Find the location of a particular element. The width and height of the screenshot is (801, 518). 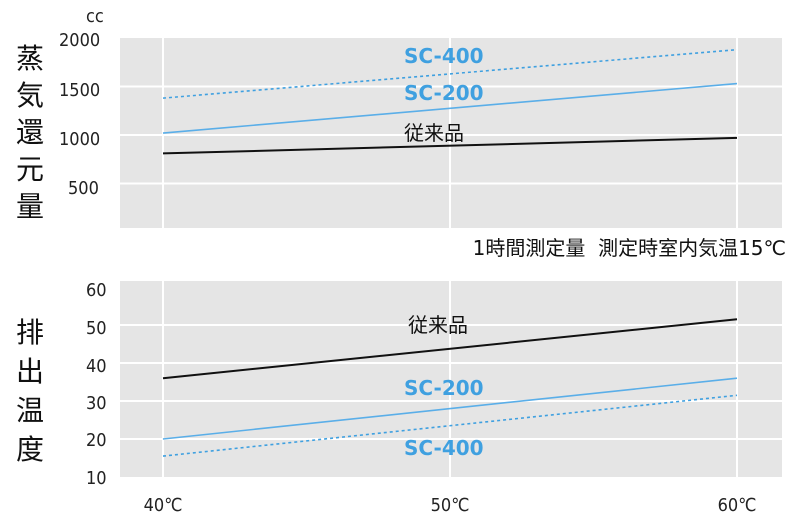

measurement-note: 1時間測定量 測定時室内気温15℃ is located at coordinates (629, 248).